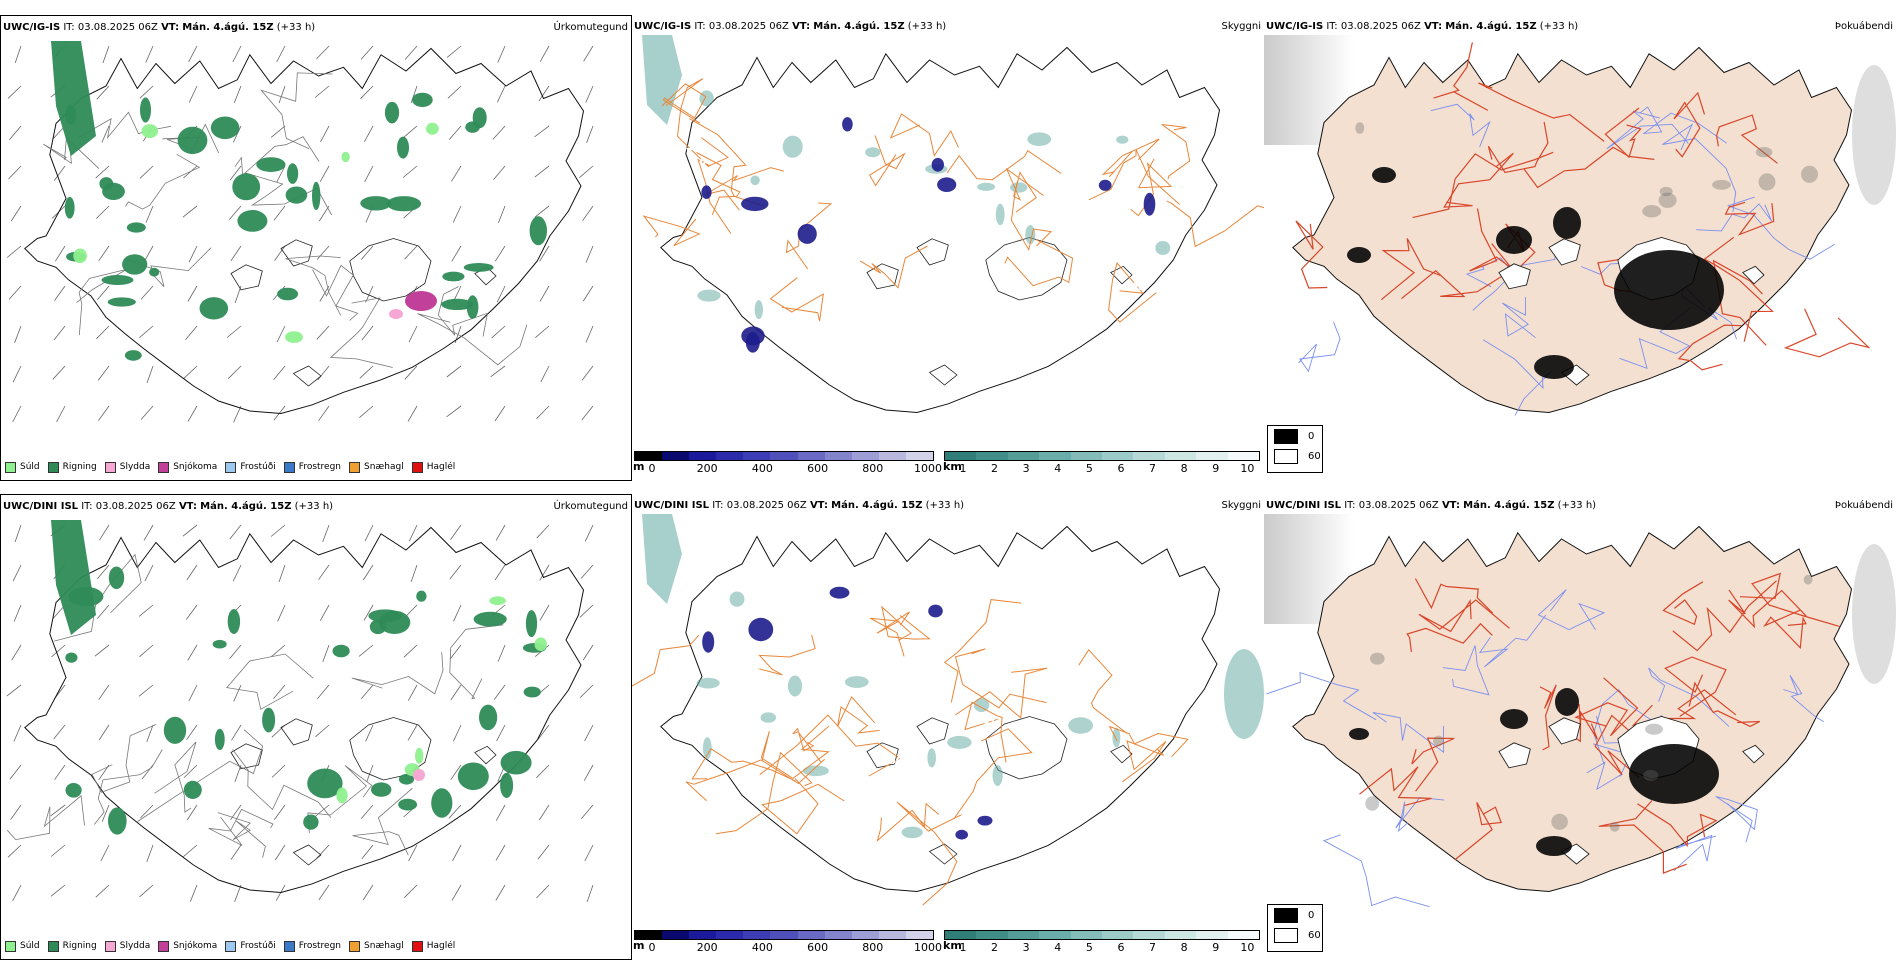 This screenshot has height=960, width=1900. Describe the element at coordinates (1247, 947) in the screenshot. I see `colorbar-tick: 10` at that location.